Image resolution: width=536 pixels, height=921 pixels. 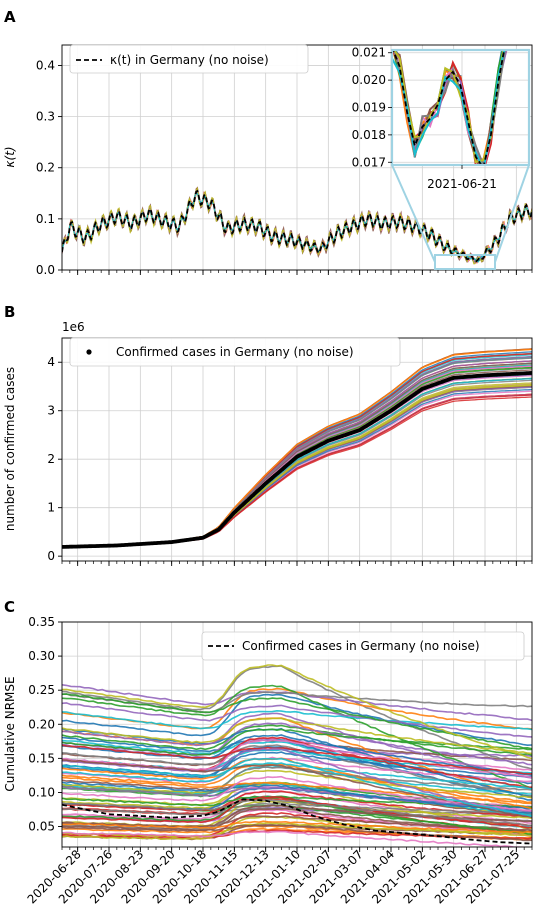 What do you see at coordinates (10, 449) in the screenshot?
I see `panel-b-ylabel: number of confirmed cases` at bounding box center [10, 449].